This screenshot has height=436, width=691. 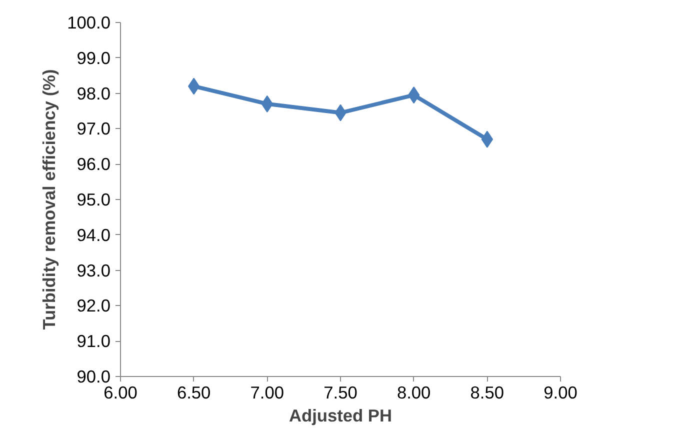 What do you see at coordinates (93, 164) in the screenshot?
I see `y-tick-label: 96.0` at bounding box center [93, 164].